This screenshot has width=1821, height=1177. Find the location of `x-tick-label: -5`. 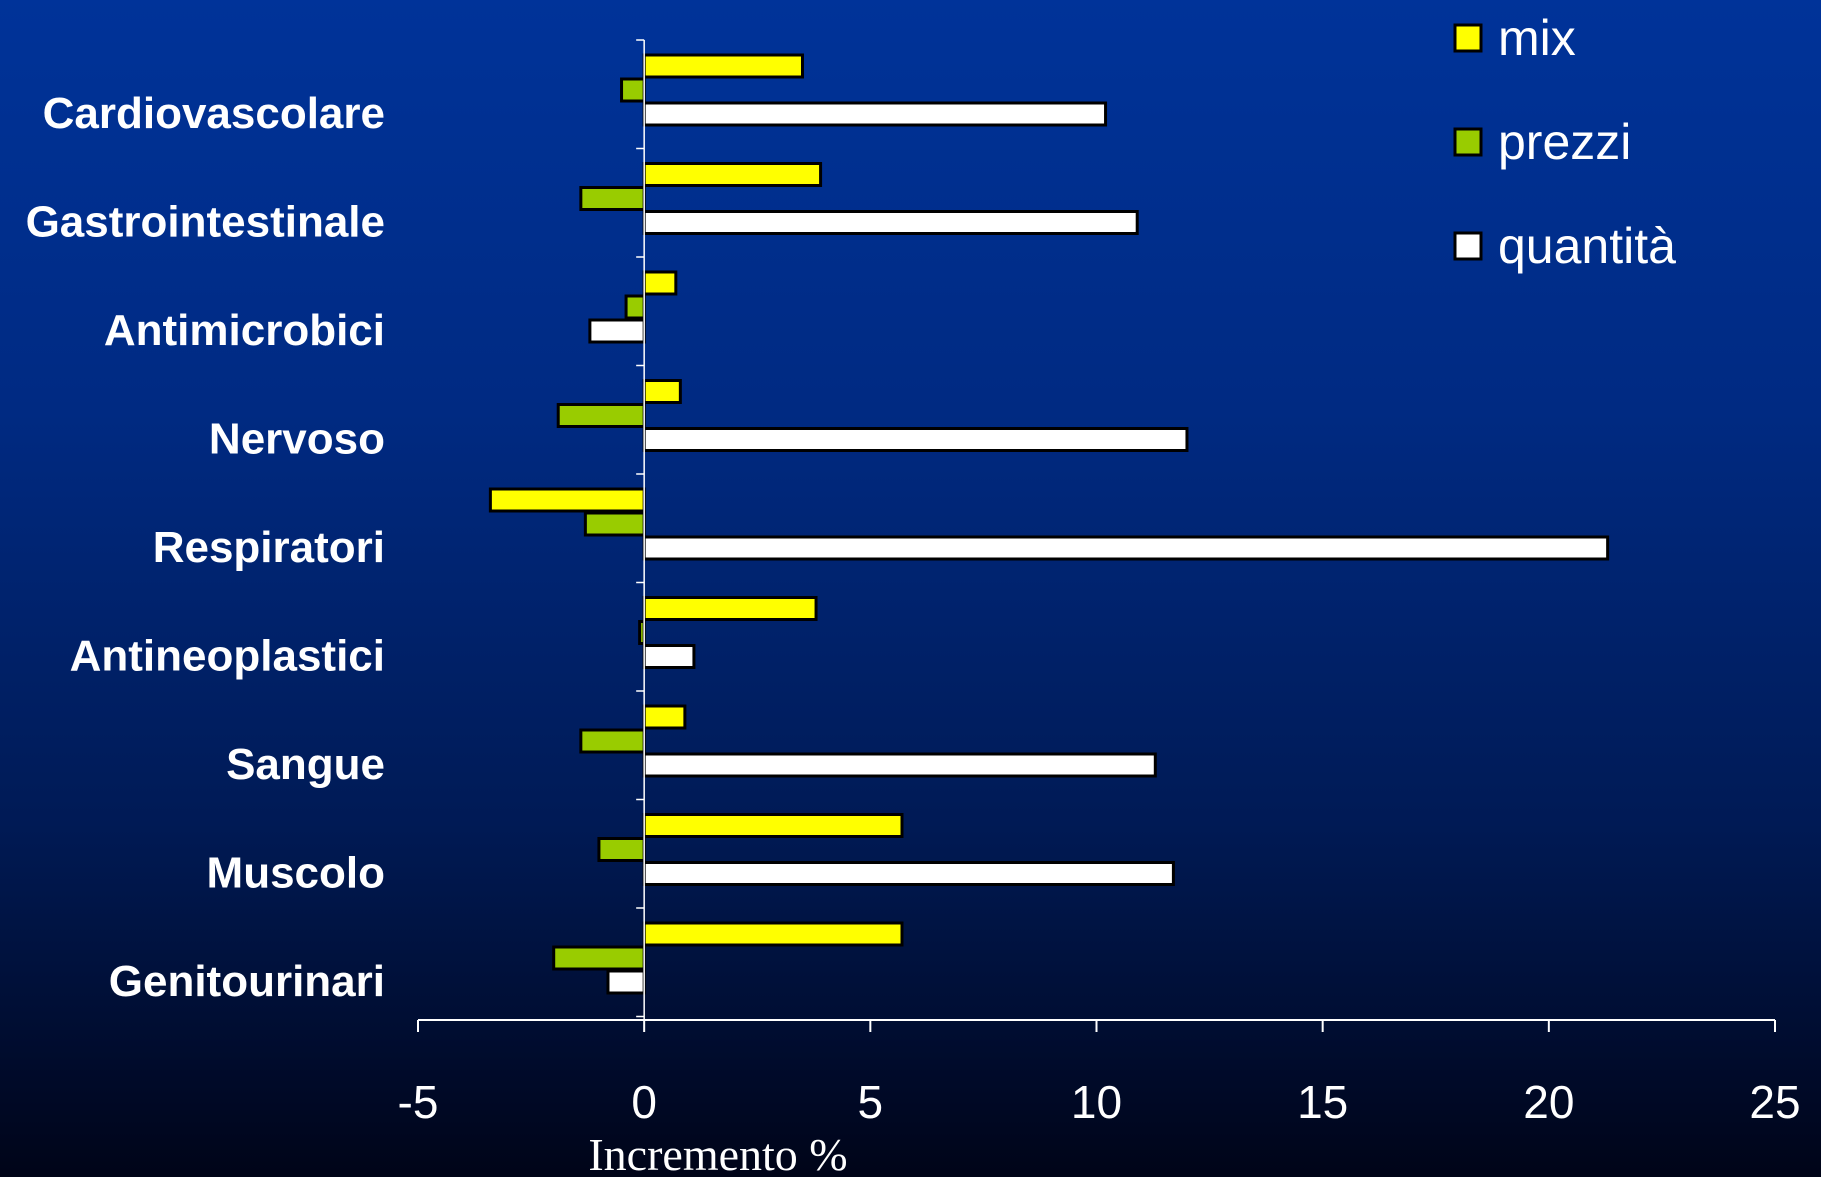

x-tick-label: -5 is located at coordinates (418, 1102).